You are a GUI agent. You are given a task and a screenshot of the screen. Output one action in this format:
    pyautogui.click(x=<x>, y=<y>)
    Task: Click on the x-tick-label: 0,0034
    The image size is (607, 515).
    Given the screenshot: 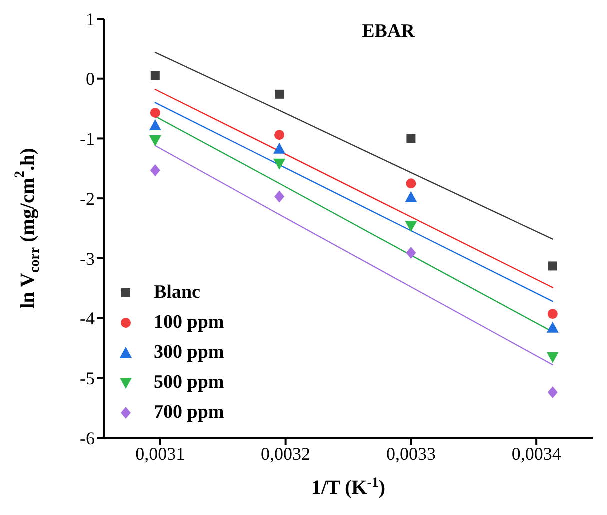 What is the action you would take?
    pyautogui.click(x=537, y=454)
    